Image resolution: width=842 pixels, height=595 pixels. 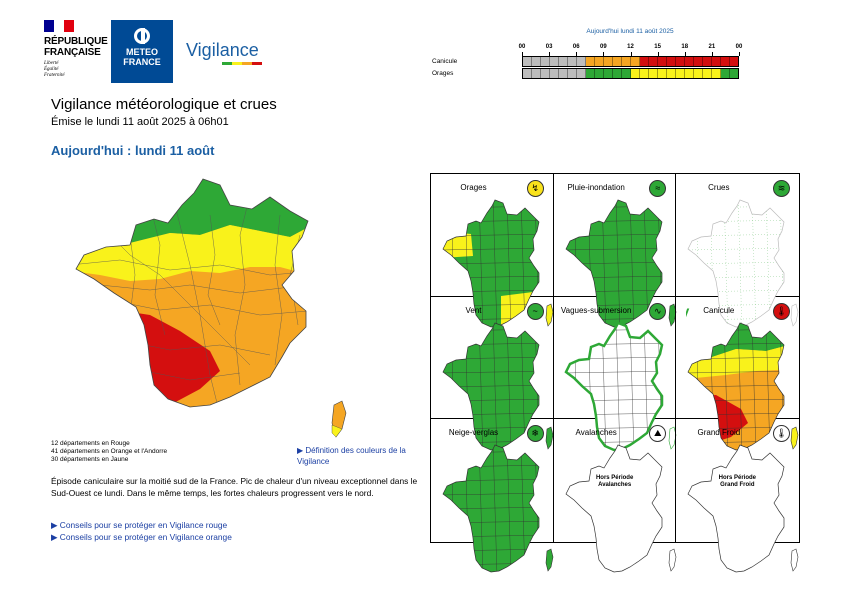 What do you see at coordinates (140, 122) in the screenshot?
I see `emission-date: Émise le lundi 11 août 2025 à 06h01` at bounding box center [140, 122].